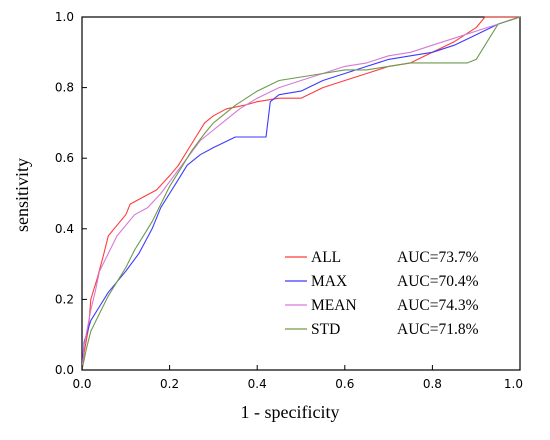  Describe the element at coordinates (257, 384) in the screenshot. I see `x-tick-label: 0.4` at that location.